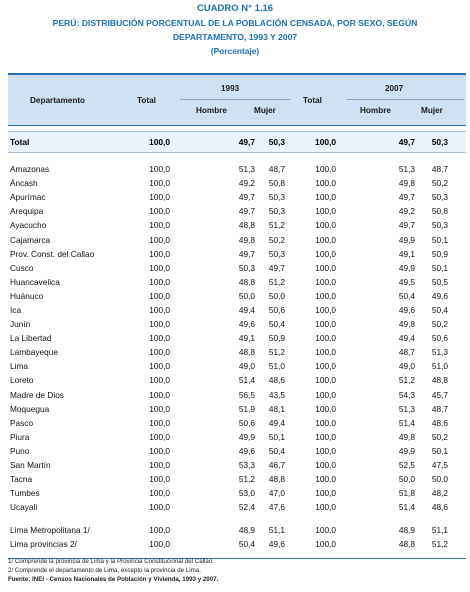 This screenshot has height=592, width=470. Describe the element at coordinates (30, 408) in the screenshot. I see `row-label: Moquegua` at that location.